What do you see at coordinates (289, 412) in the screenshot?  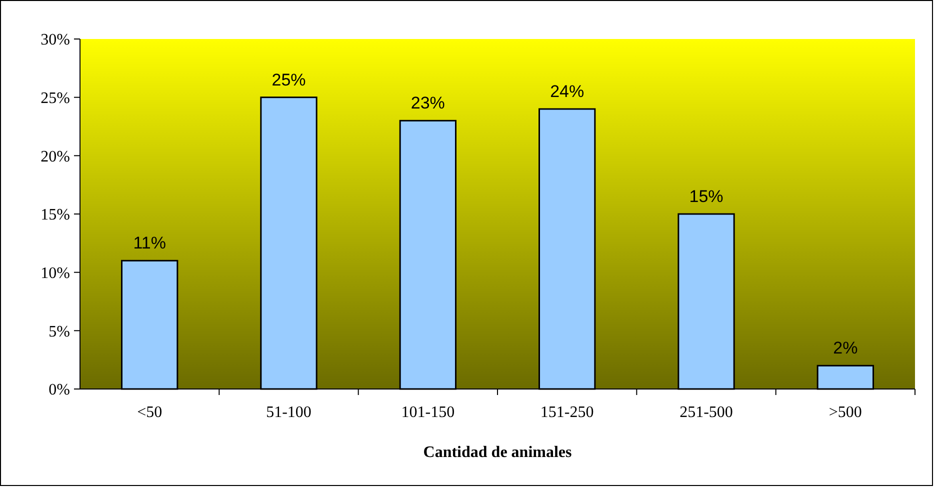 I see `x-tick-label: 51-100` at bounding box center [289, 412].